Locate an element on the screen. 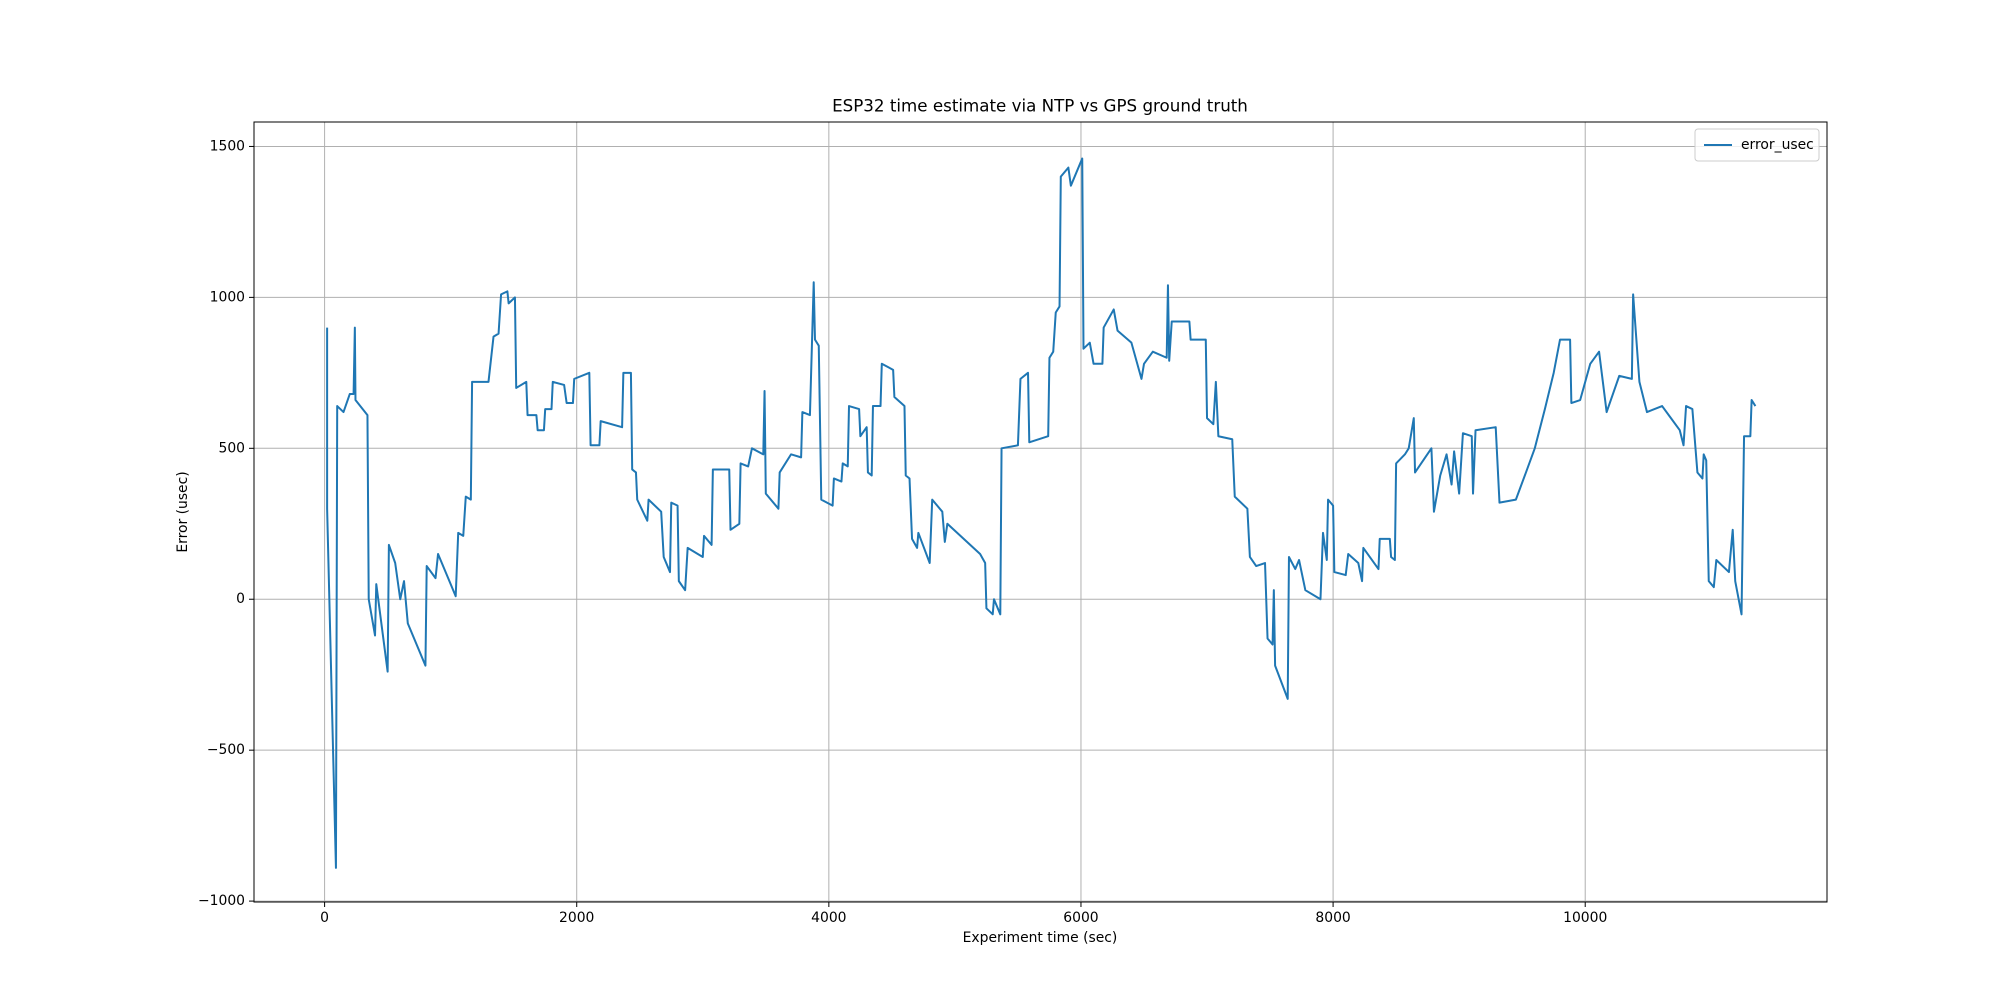  legend-box is located at coordinates (1757, 145).